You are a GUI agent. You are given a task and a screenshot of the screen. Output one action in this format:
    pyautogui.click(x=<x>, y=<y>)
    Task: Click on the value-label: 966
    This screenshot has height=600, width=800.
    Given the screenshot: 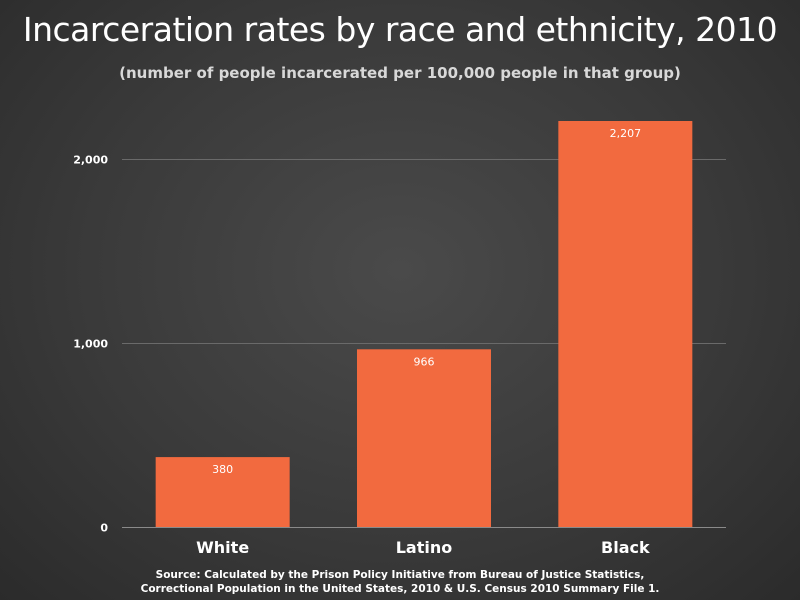 What is the action you would take?
    pyautogui.click(x=424, y=361)
    